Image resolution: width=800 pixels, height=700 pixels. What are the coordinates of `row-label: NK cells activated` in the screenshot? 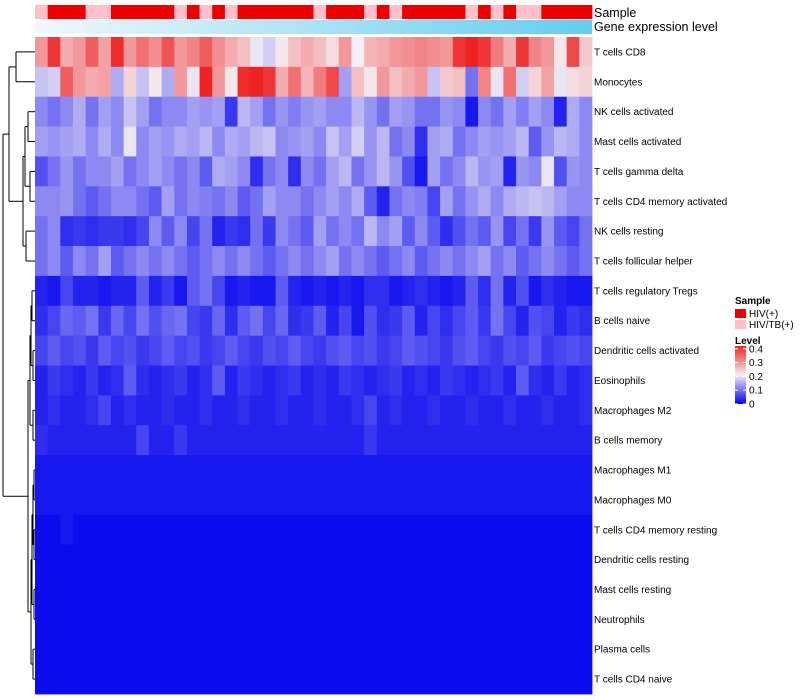 It's located at (633, 112).